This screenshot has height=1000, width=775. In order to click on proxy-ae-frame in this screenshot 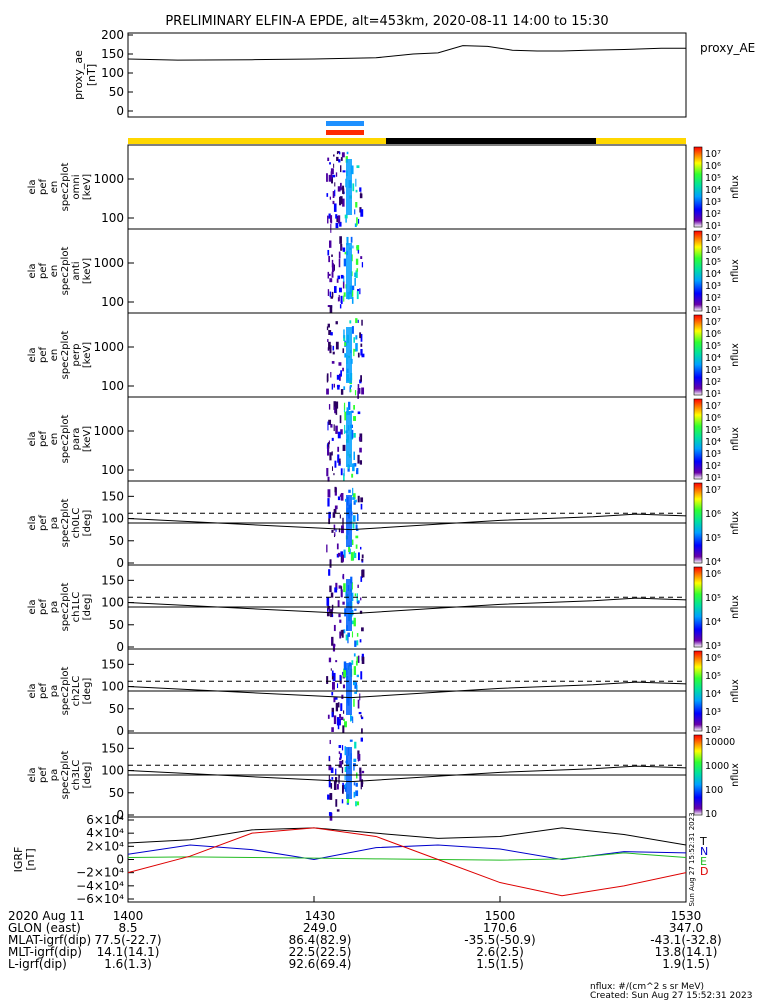, I will do `click(407, 75)`.